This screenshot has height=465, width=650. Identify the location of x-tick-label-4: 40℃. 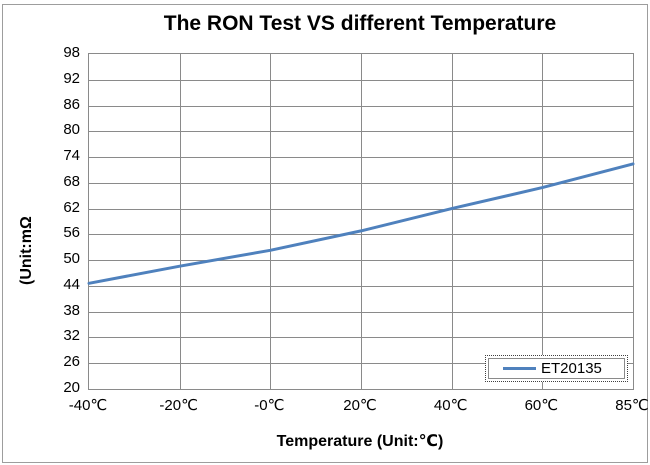
(450, 405).